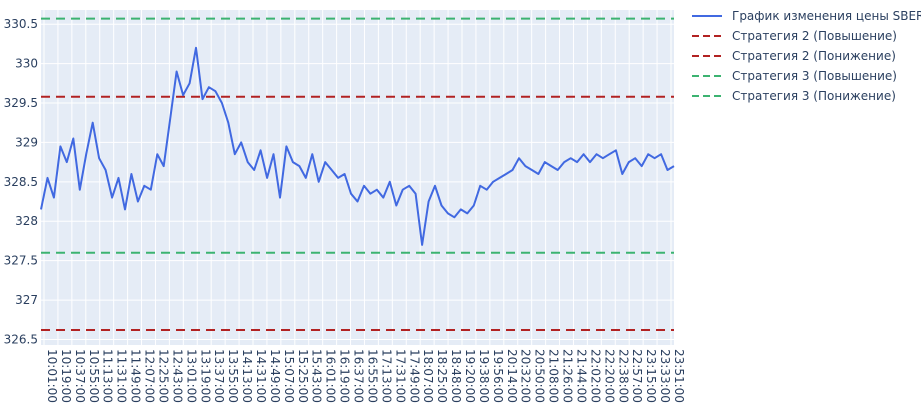 The image size is (921, 413). I want to click on legend-label: Стратегия 3 (Понижение), so click(814, 96).